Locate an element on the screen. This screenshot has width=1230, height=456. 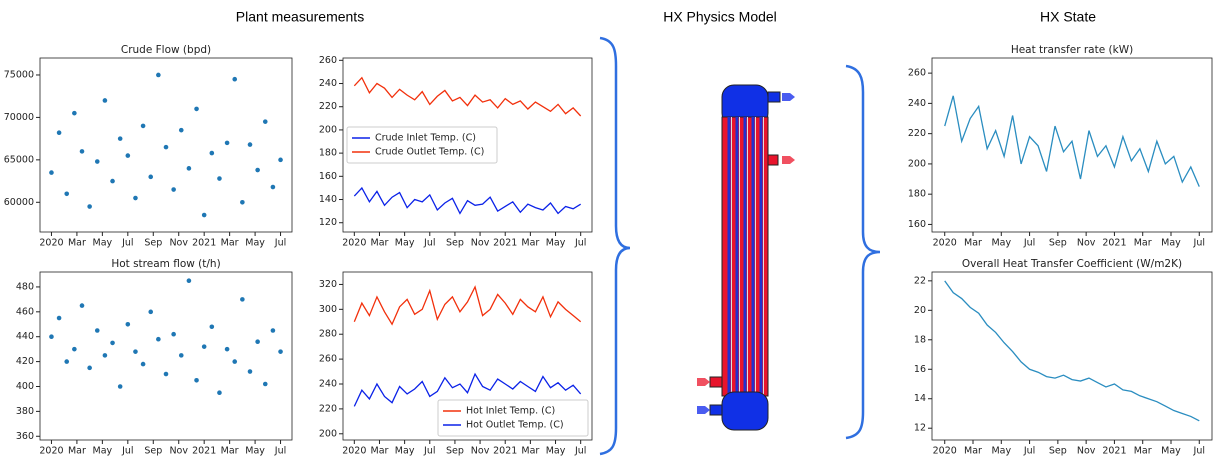
y-tick-label: 120 is located at coordinates (328, 222).